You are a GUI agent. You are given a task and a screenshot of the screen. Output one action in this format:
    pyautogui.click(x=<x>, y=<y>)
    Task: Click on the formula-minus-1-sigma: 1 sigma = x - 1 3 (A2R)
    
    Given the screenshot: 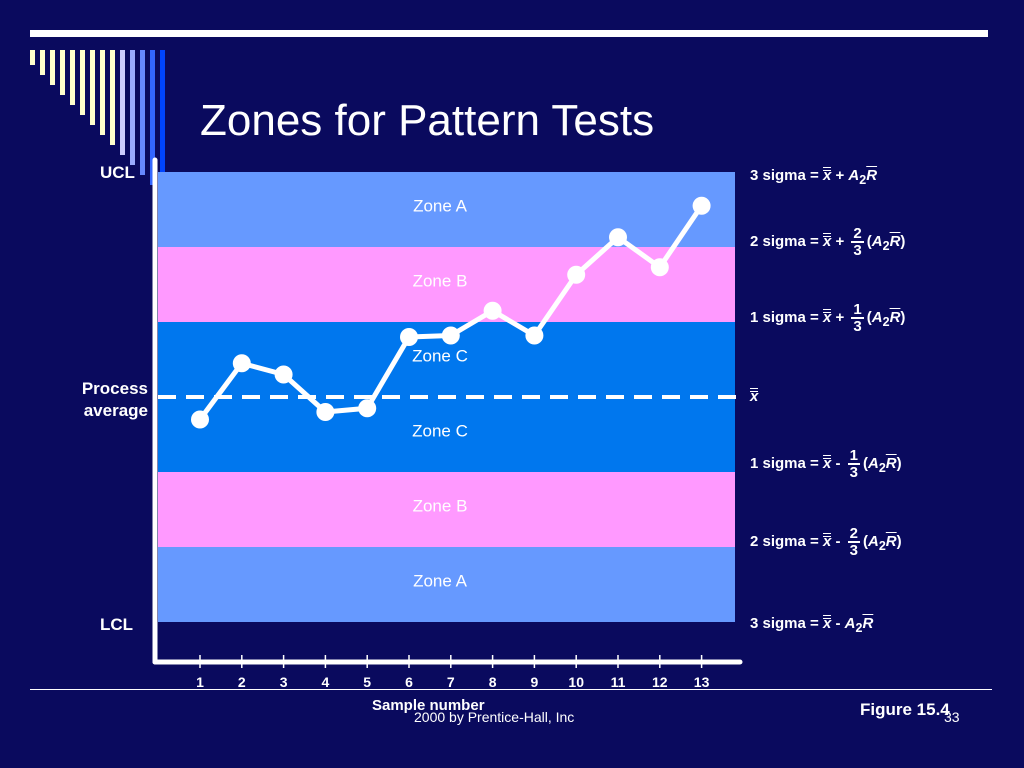 What is the action you would take?
    pyautogui.click(x=826, y=464)
    